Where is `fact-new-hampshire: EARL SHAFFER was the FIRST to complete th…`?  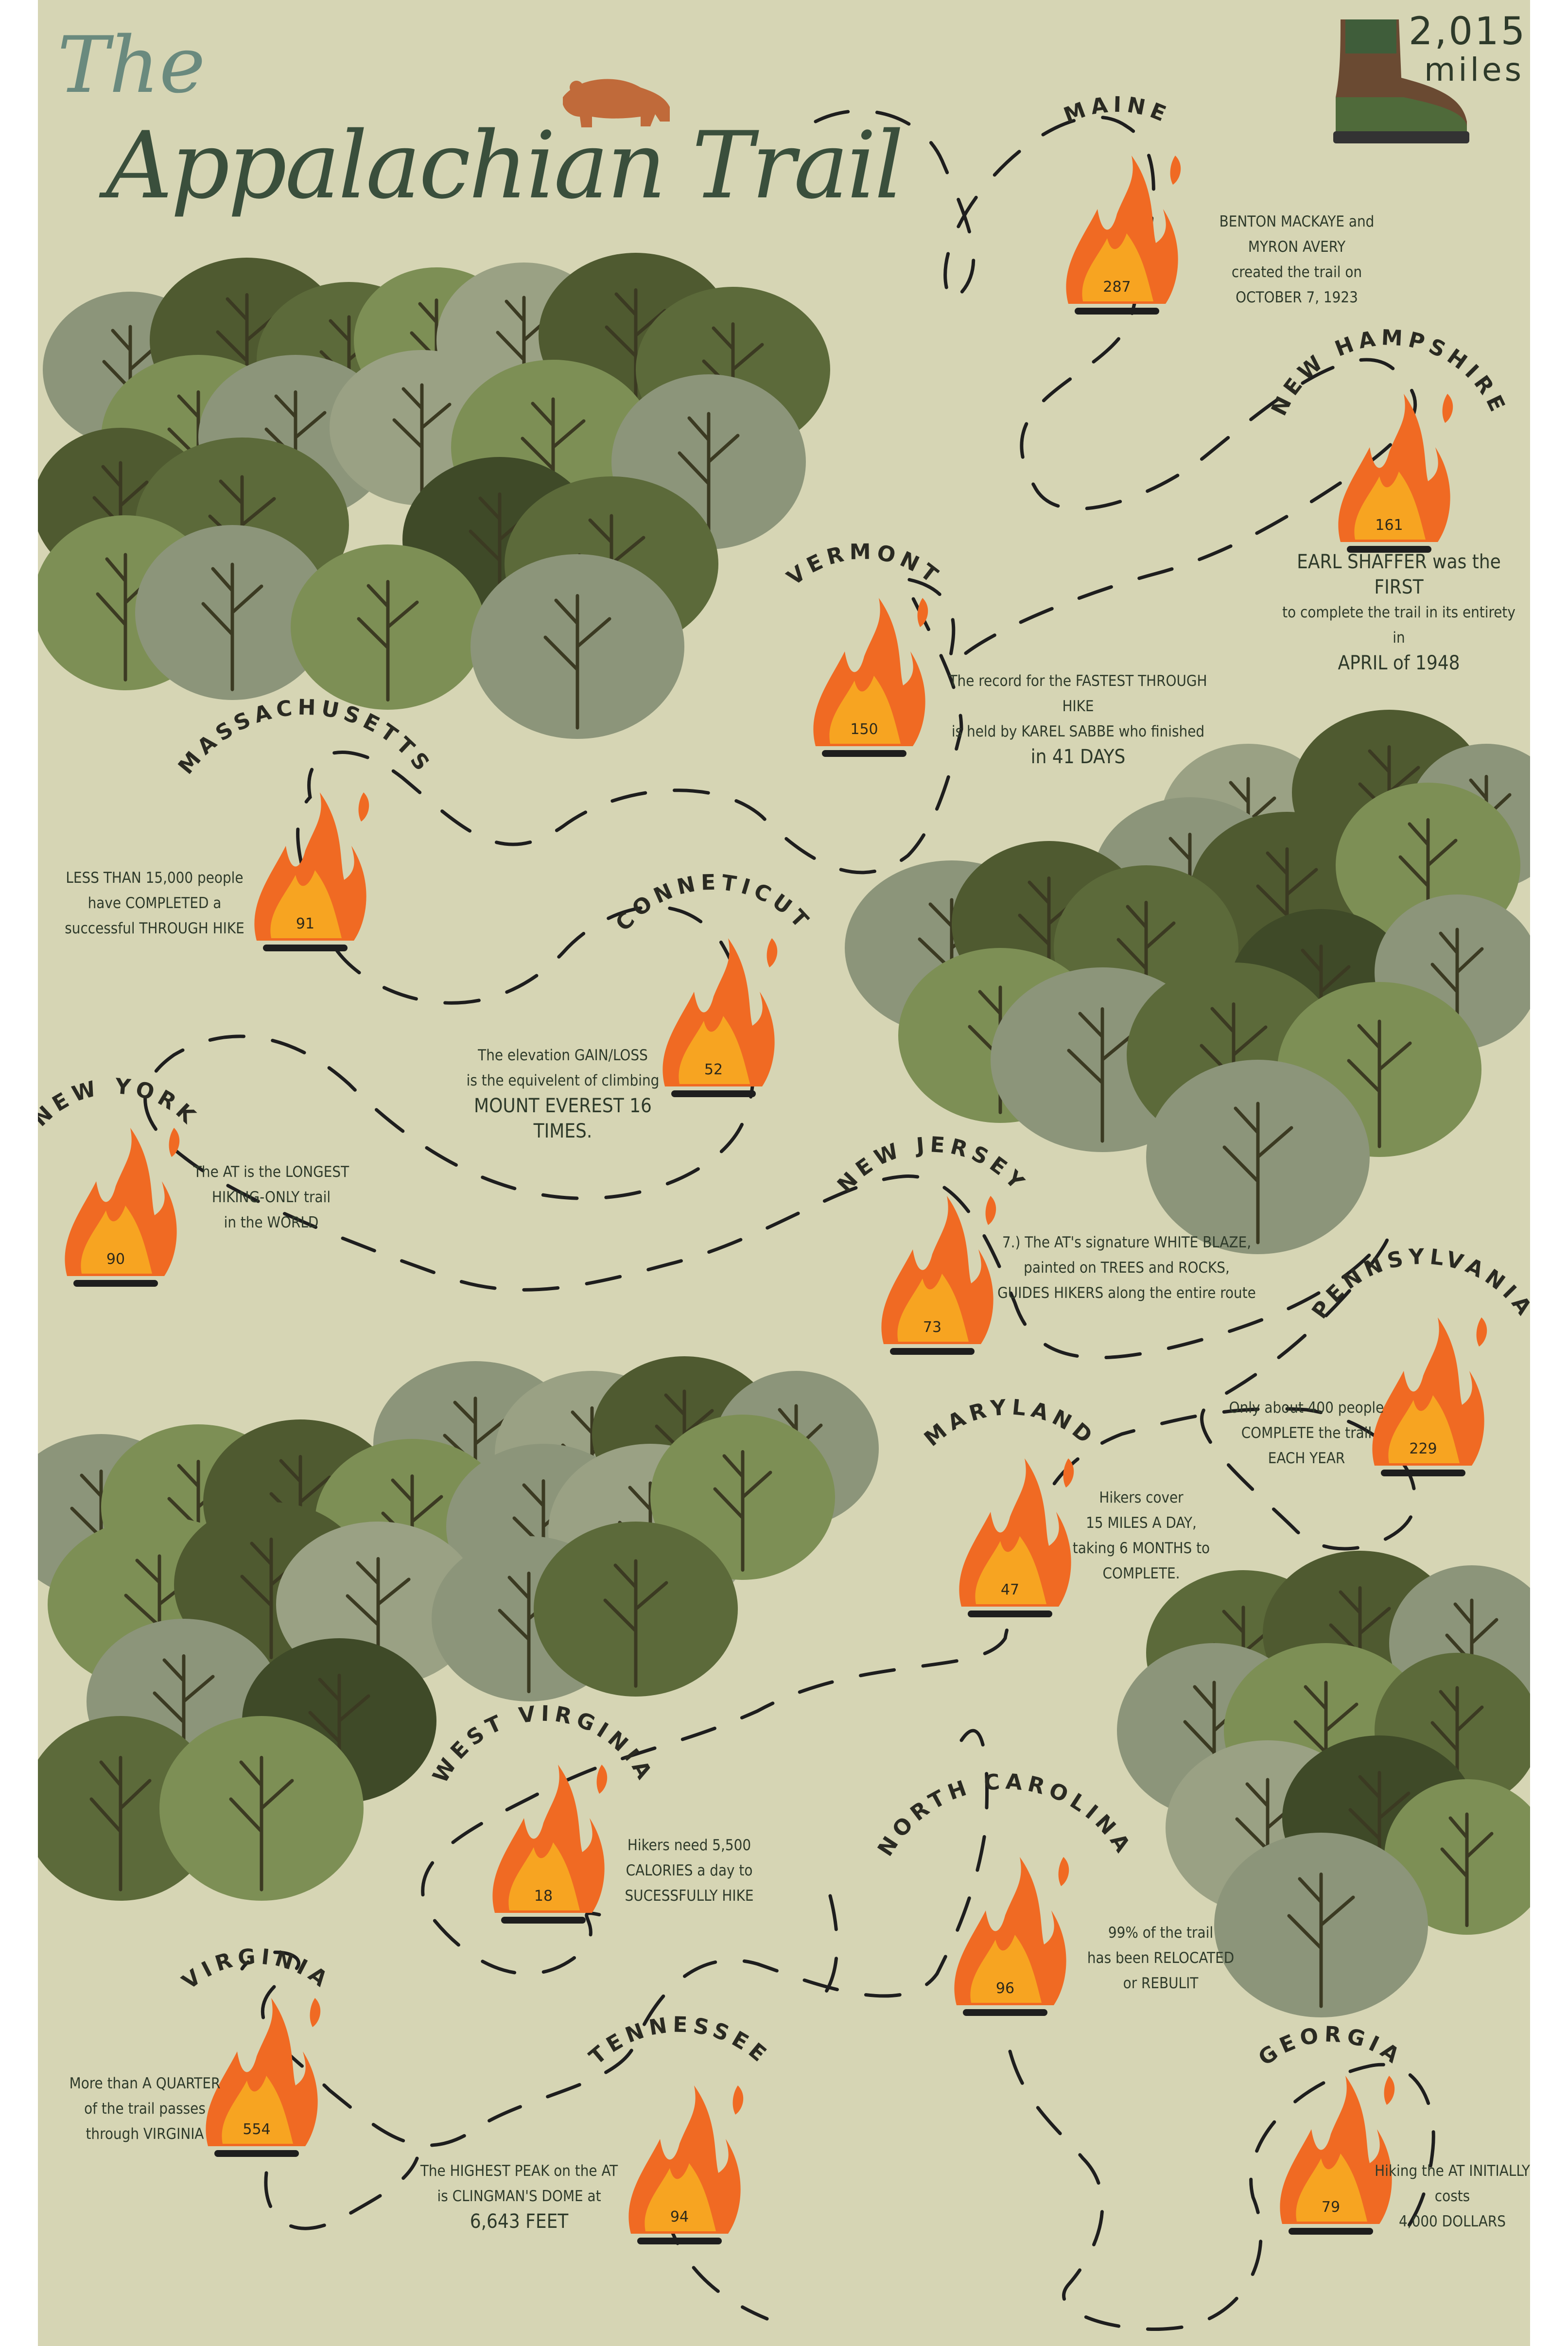
fact-new-hampshire: EARL SHAFFER was the FIRST to complete th… is located at coordinates (1399, 612).